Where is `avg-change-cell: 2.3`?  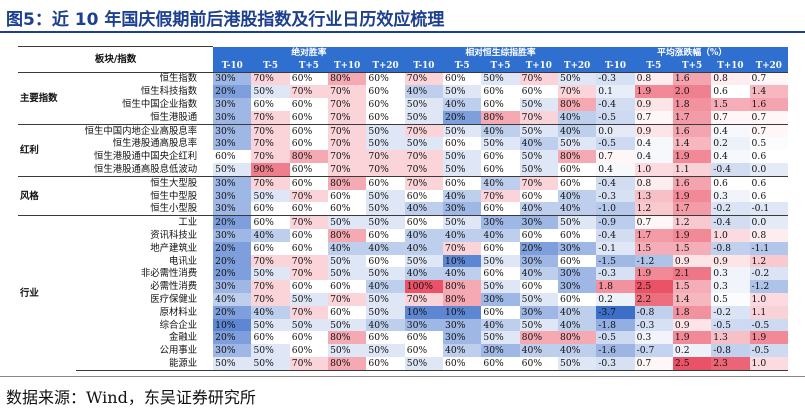
avg-change-cell: 2.3 is located at coordinates (730, 364).